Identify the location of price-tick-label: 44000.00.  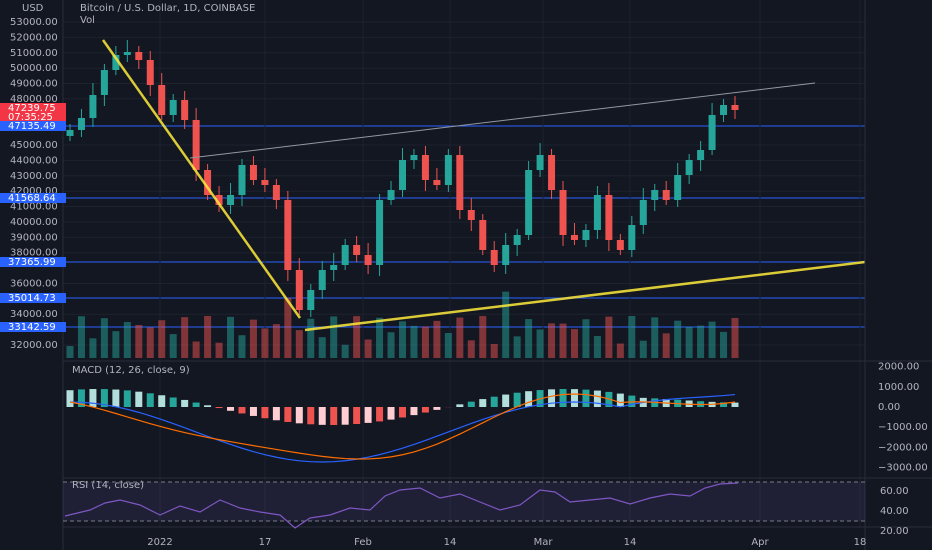
(34, 160).